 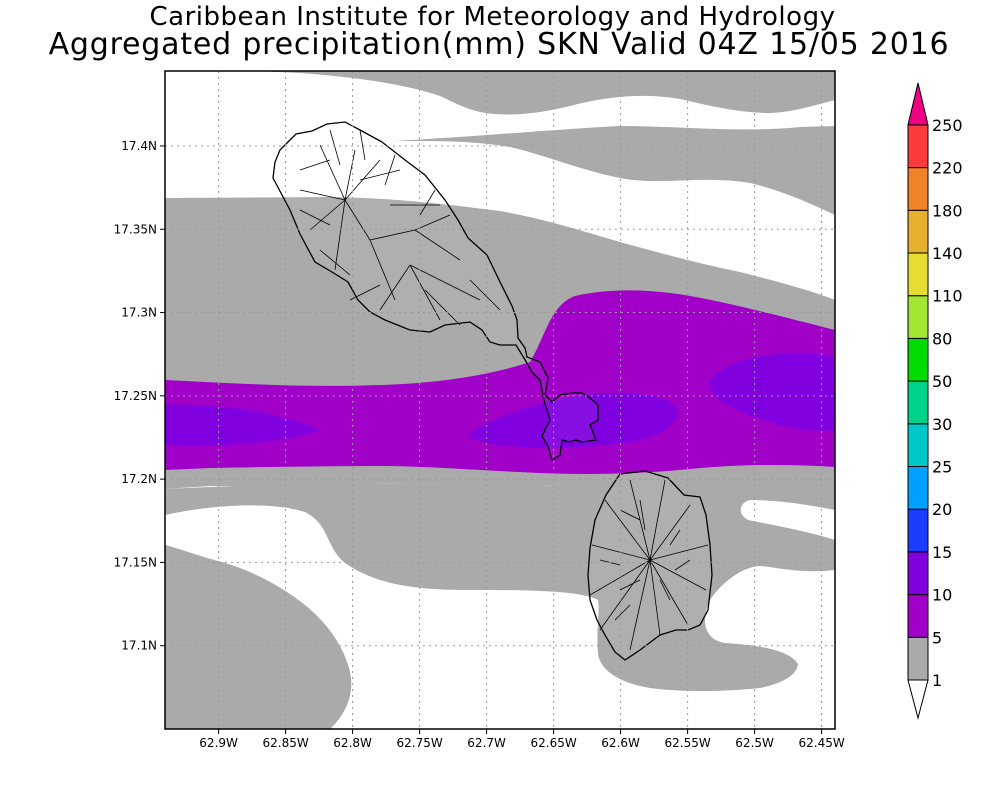 What do you see at coordinates (947, 168) in the screenshot?
I see `colorbar-label: 220` at bounding box center [947, 168].